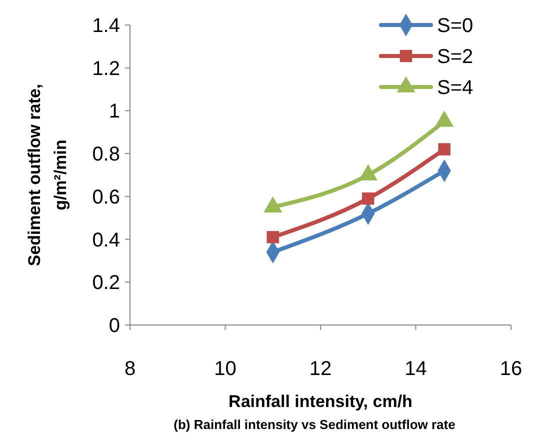 The height and width of the screenshot is (437, 549). What do you see at coordinates (106, 26) in the screenshot?
I see `y-tick-label: 1.4` at bounding box center [106, 26].